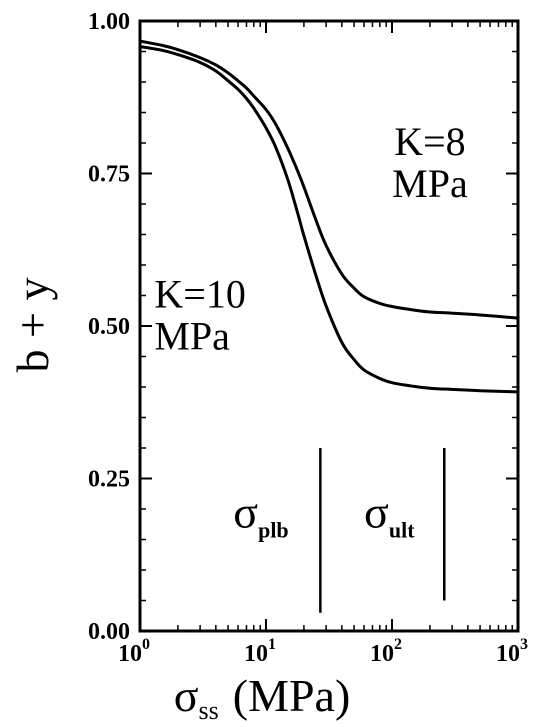 This screenshot has width=543, height=727. I want to click on x-axis-title: σss (MPa), so click(262, 697).